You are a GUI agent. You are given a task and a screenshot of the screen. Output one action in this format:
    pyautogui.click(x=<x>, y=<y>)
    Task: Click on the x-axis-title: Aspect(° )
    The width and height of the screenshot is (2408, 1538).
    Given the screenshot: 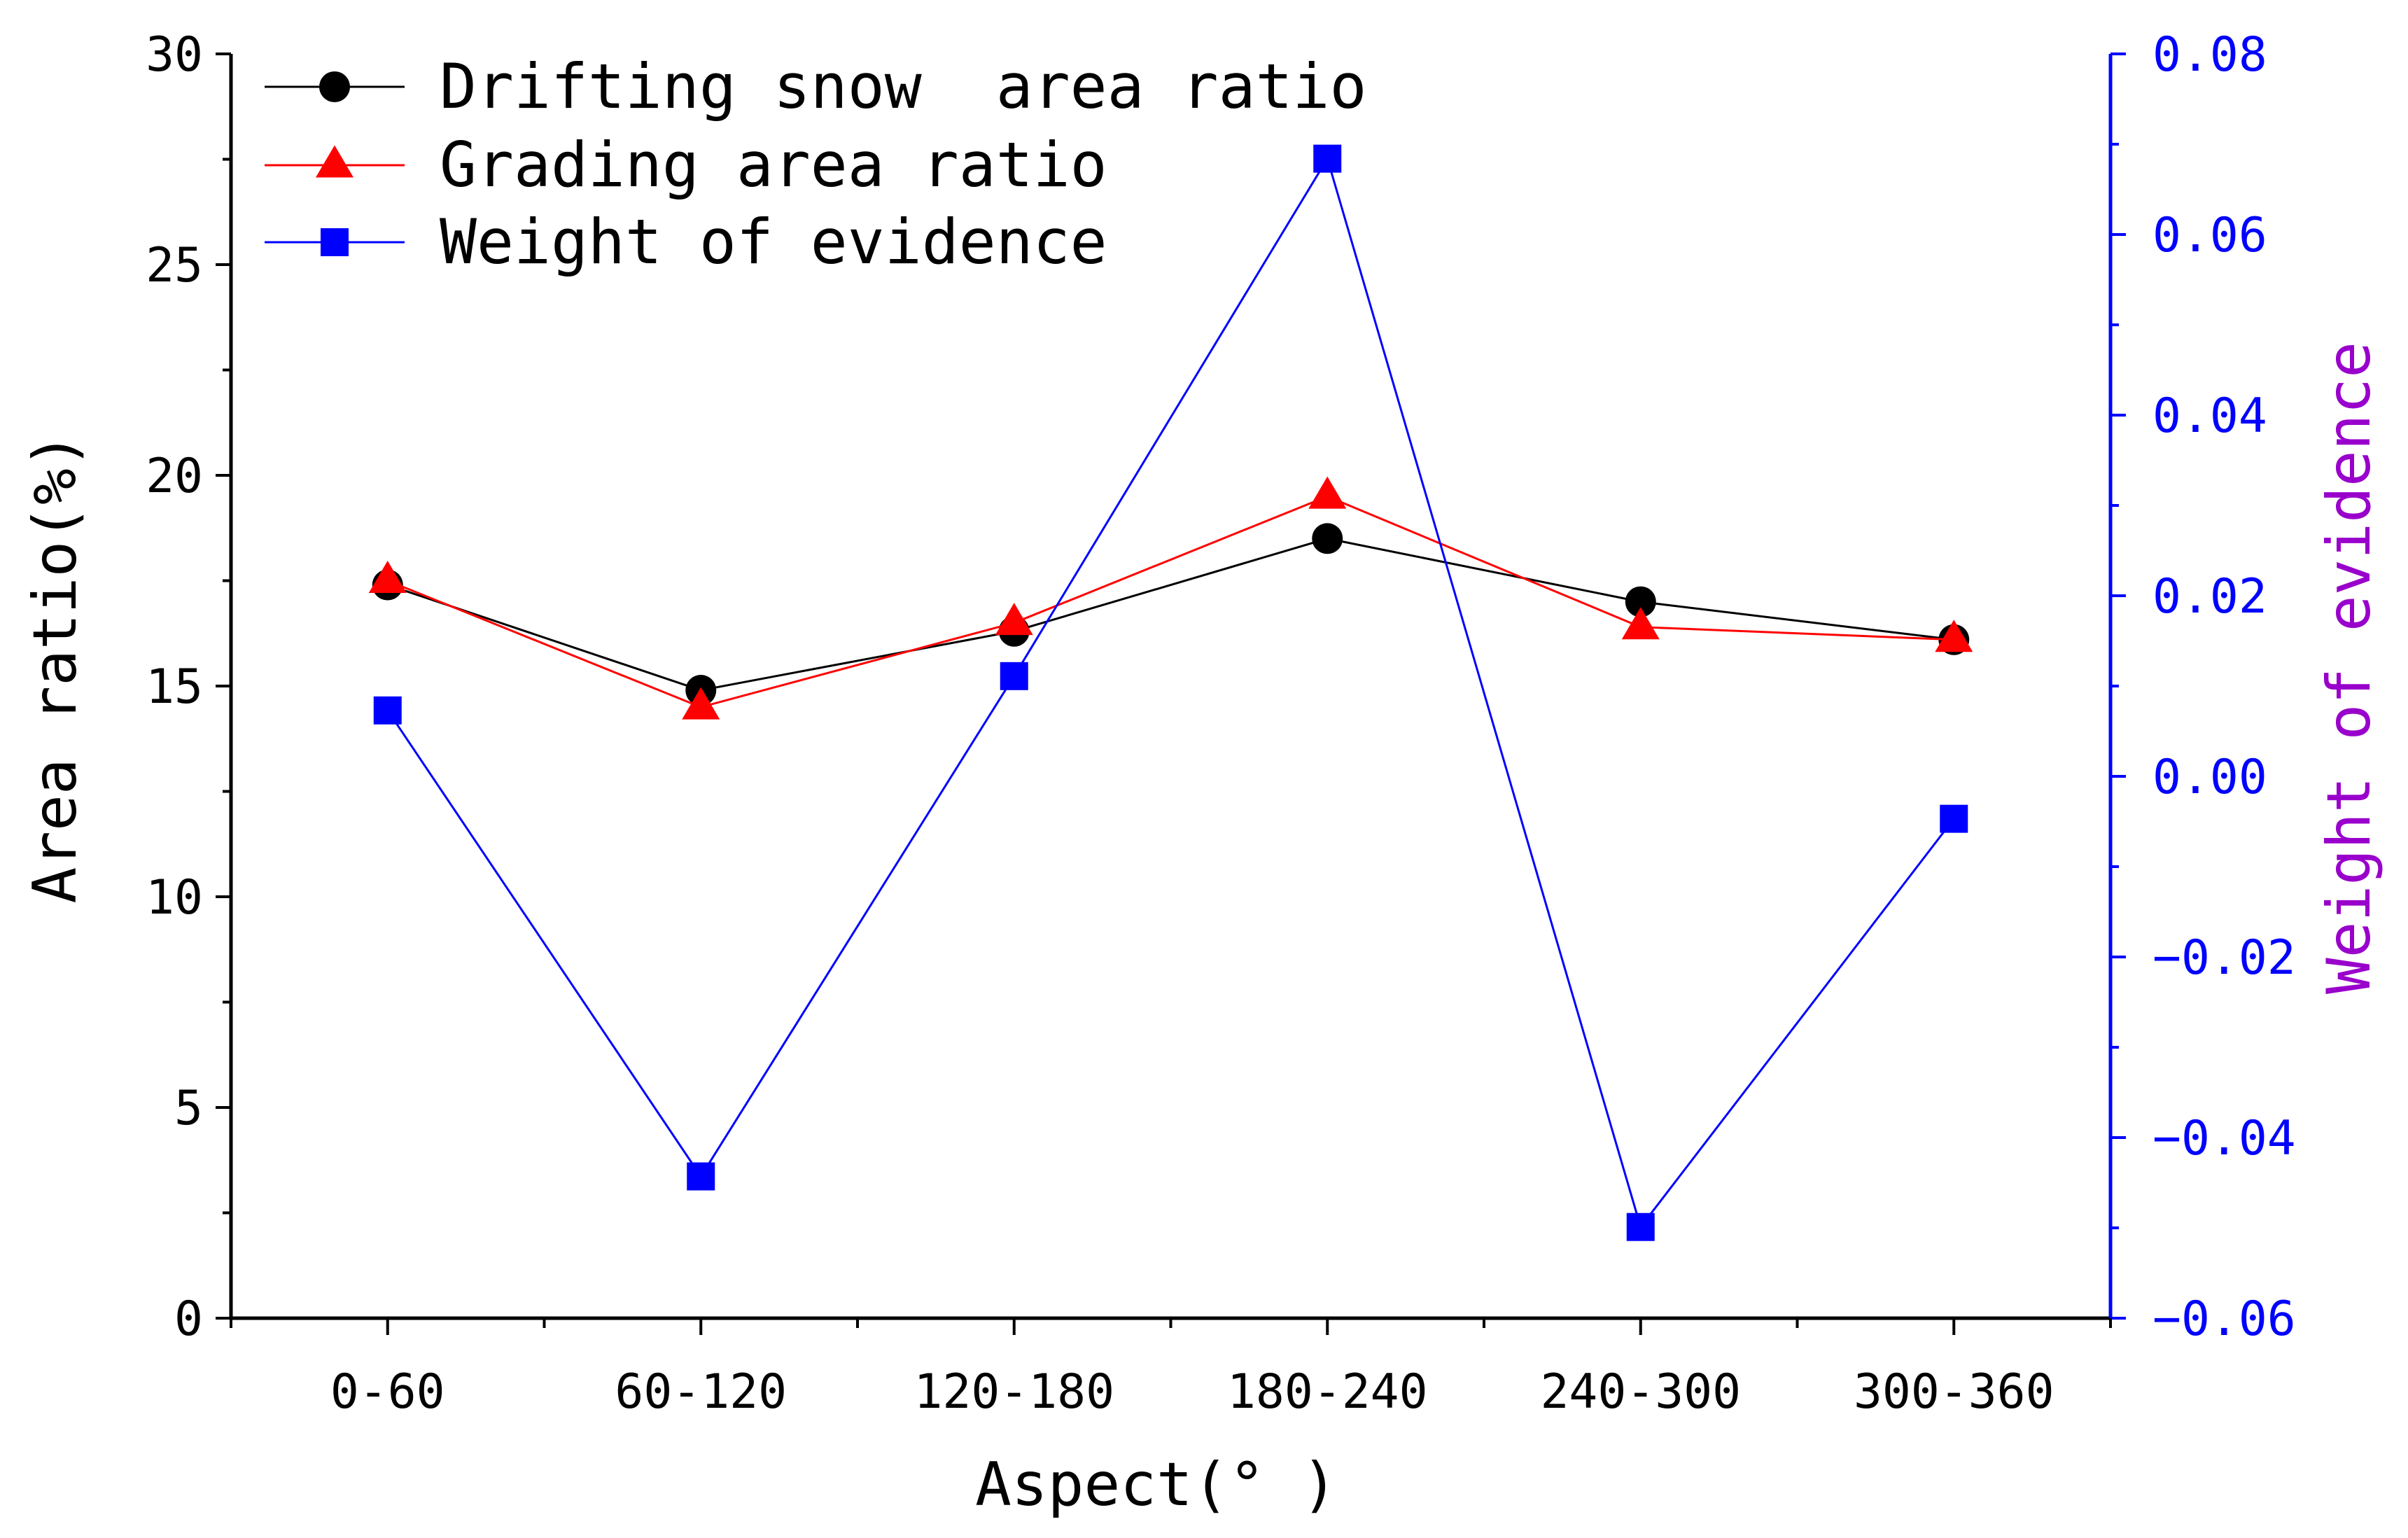 What is the action you would take?
    pyautogui.click(x=1156, y=1485)
    